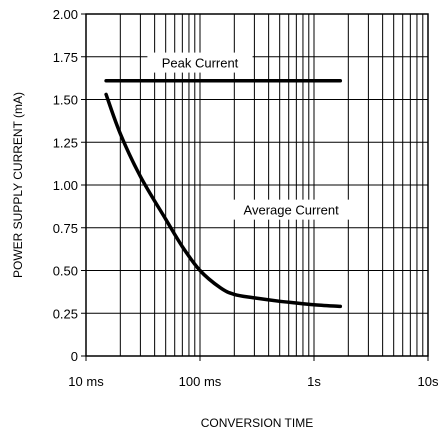 Image resolution: width=441 pixels, height=436 pixels. What do you see at coordinates (65, 14) in the screenshot?
I see `y-tick-label: 2.00` at bounding box center [65, 14].